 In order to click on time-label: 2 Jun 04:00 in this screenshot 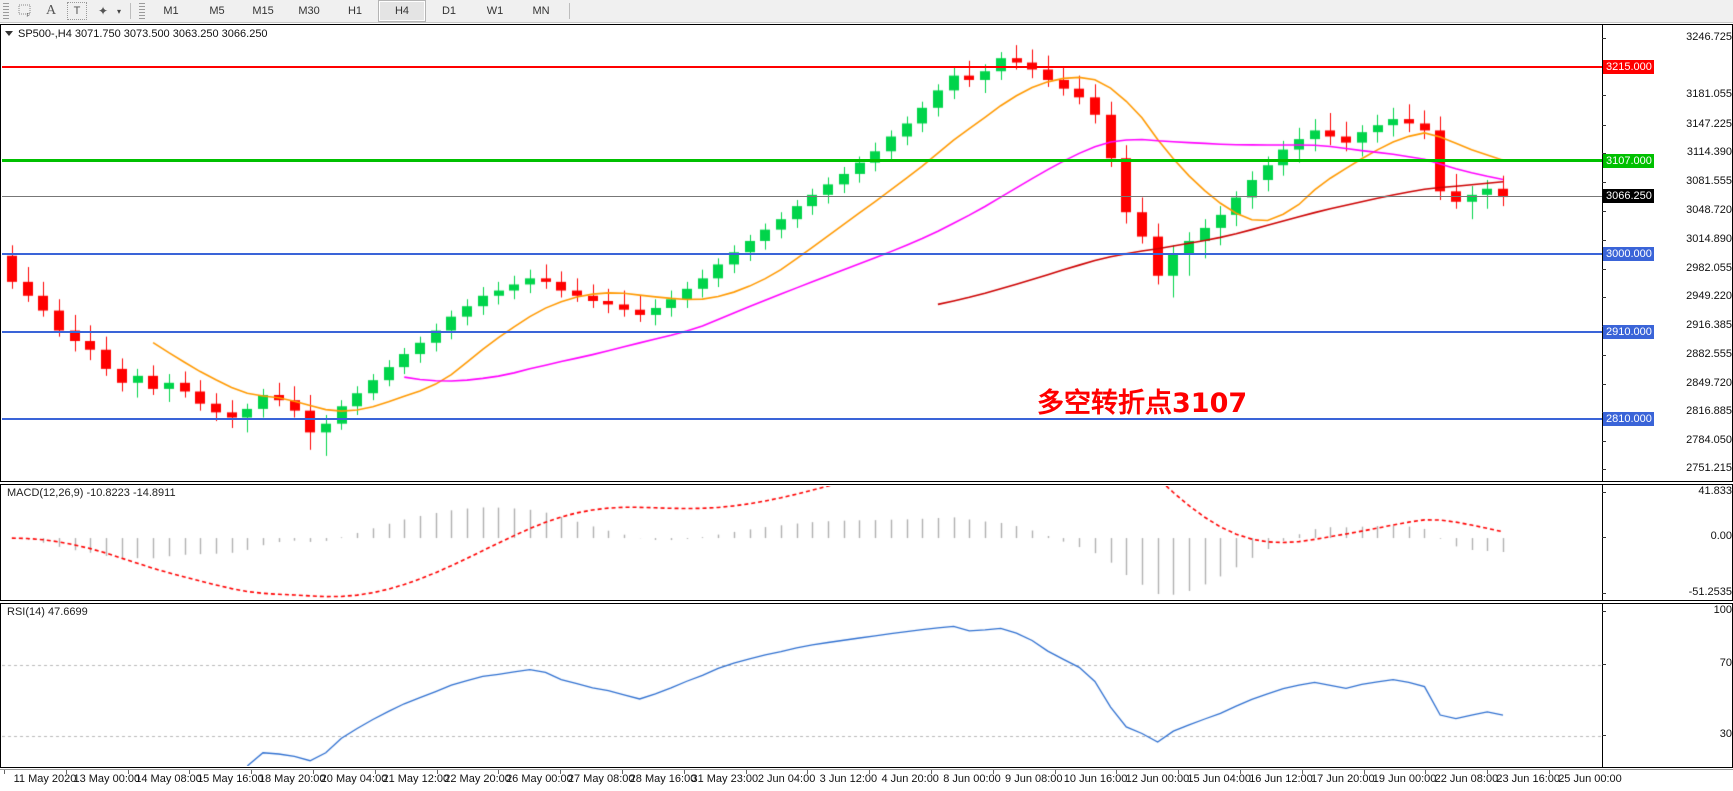, I will do `click(786, 779)`.